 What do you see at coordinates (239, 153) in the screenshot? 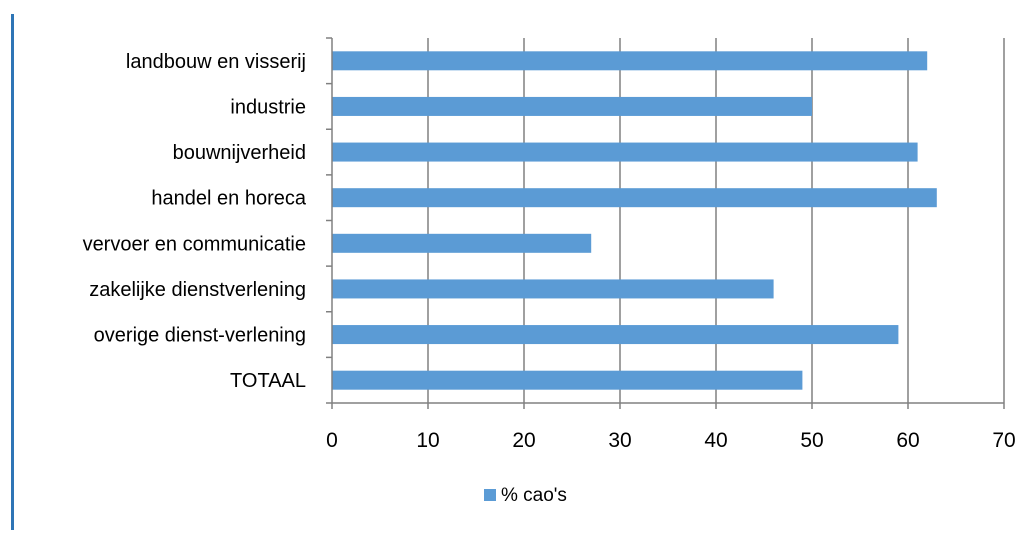
I see `y-category-label: bouwnijverheid` at bounding box center [239, 153].